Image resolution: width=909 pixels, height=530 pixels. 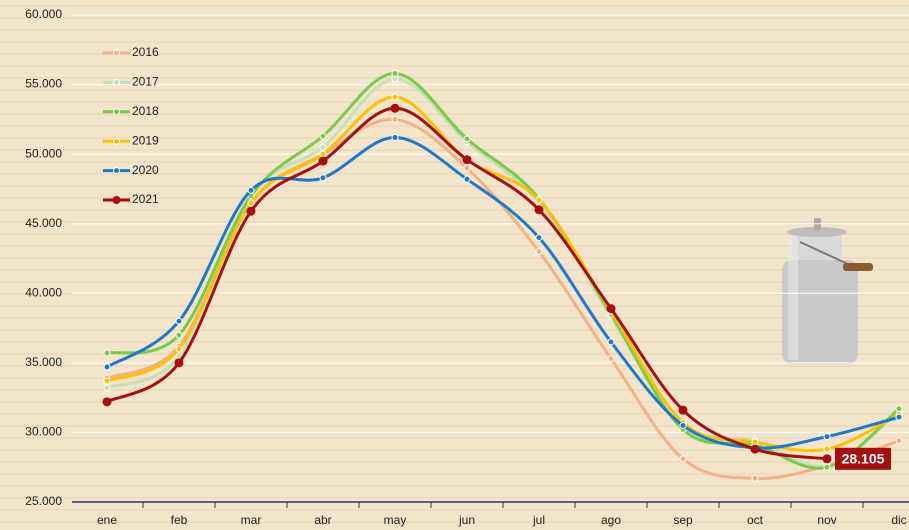 I want to click on x-tick-label: jun, so click(x=466, y=520).